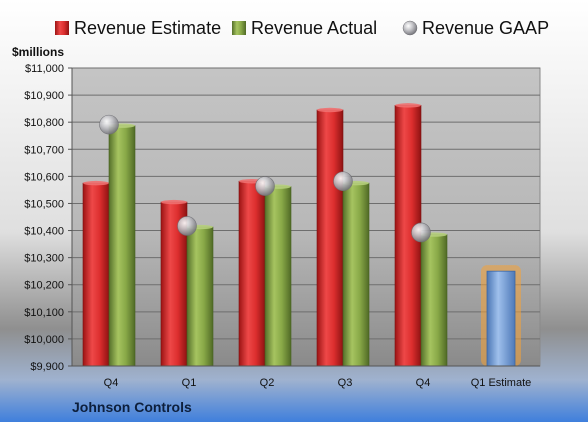 The height and width of the screenshot is (422, 588). Describe the element at coordinates (44, 286) in the screenshot. I see `y-tick-label: $10,200` at that location.